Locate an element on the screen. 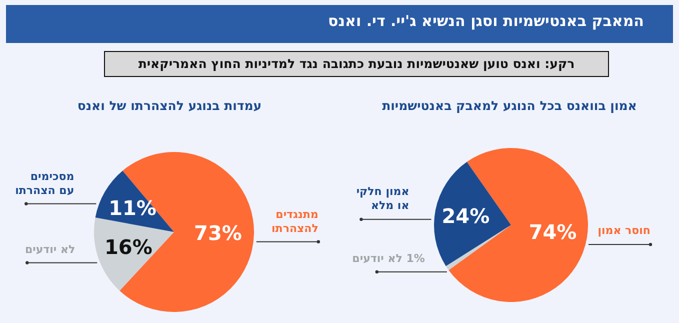 This screenshot has width=679, height=323. chart-title: עמדות בנוגע להצהרתו של ואנס is located at coordinates (169, 106).